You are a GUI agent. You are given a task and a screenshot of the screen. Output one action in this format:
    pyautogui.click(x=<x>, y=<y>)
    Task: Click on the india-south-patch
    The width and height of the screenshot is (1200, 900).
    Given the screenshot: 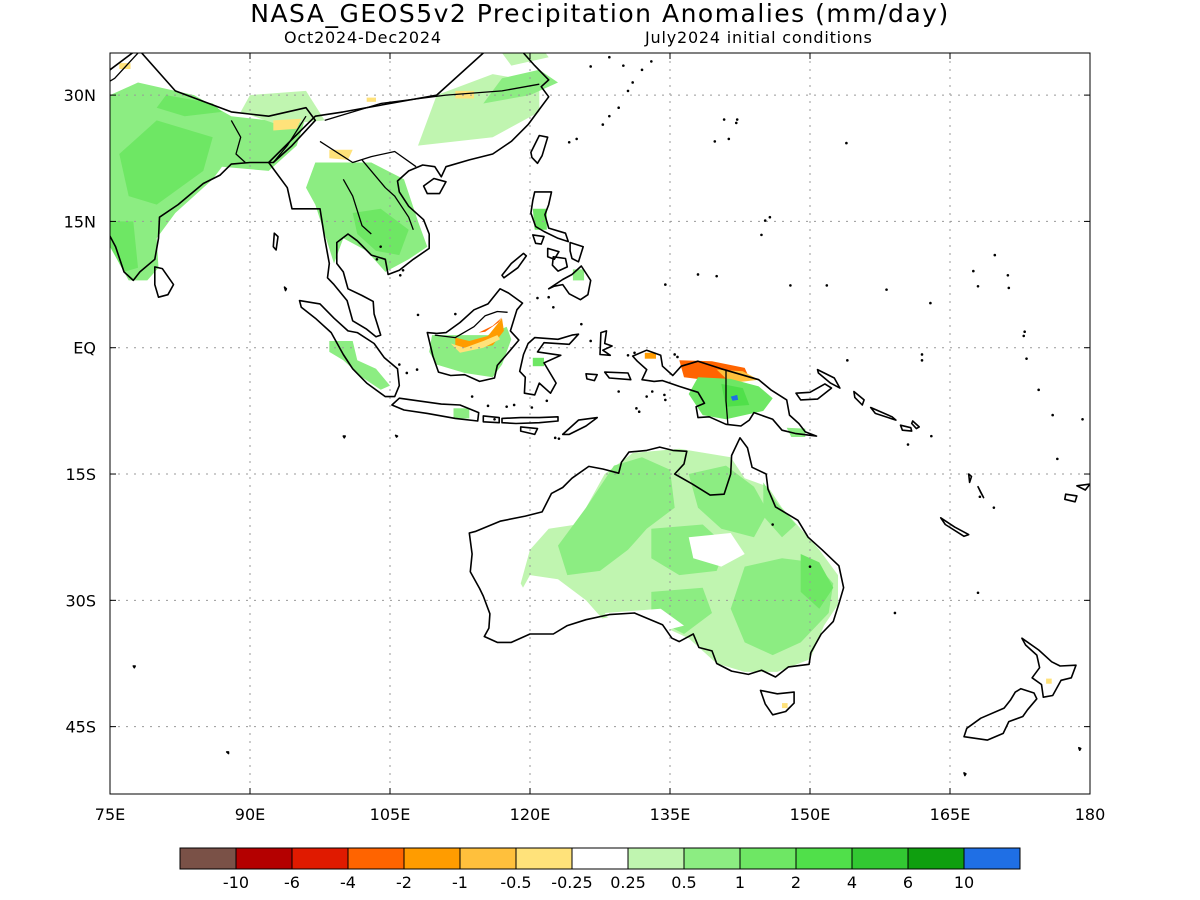 What is the action you would take?
    pyautogui.click(x=124, y=246)
    